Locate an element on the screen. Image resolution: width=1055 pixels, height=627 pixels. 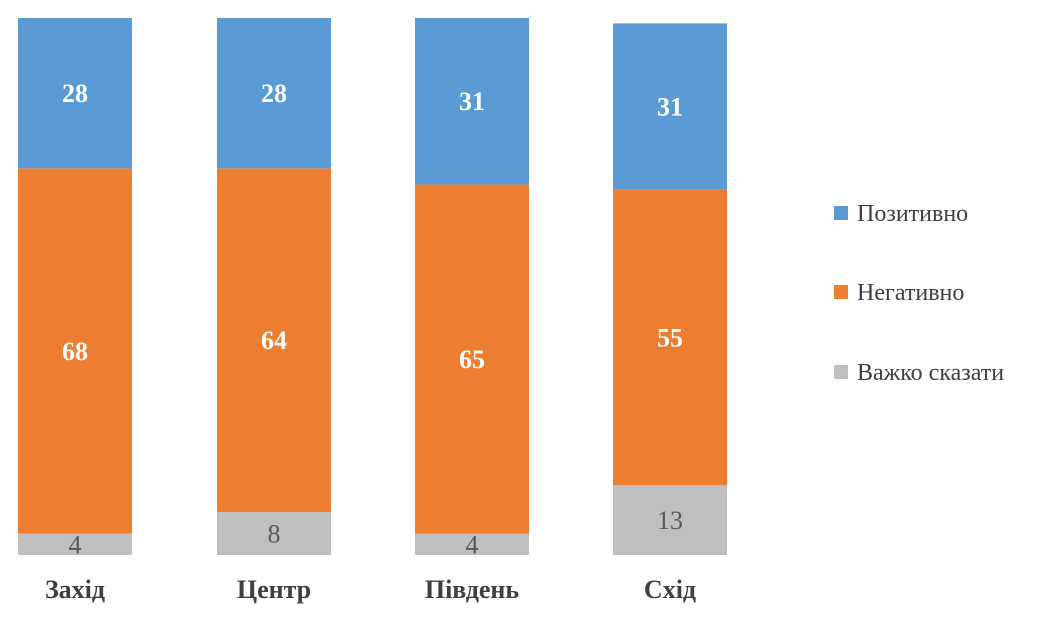
data-label: 55 is located at coordinates (670, 338).